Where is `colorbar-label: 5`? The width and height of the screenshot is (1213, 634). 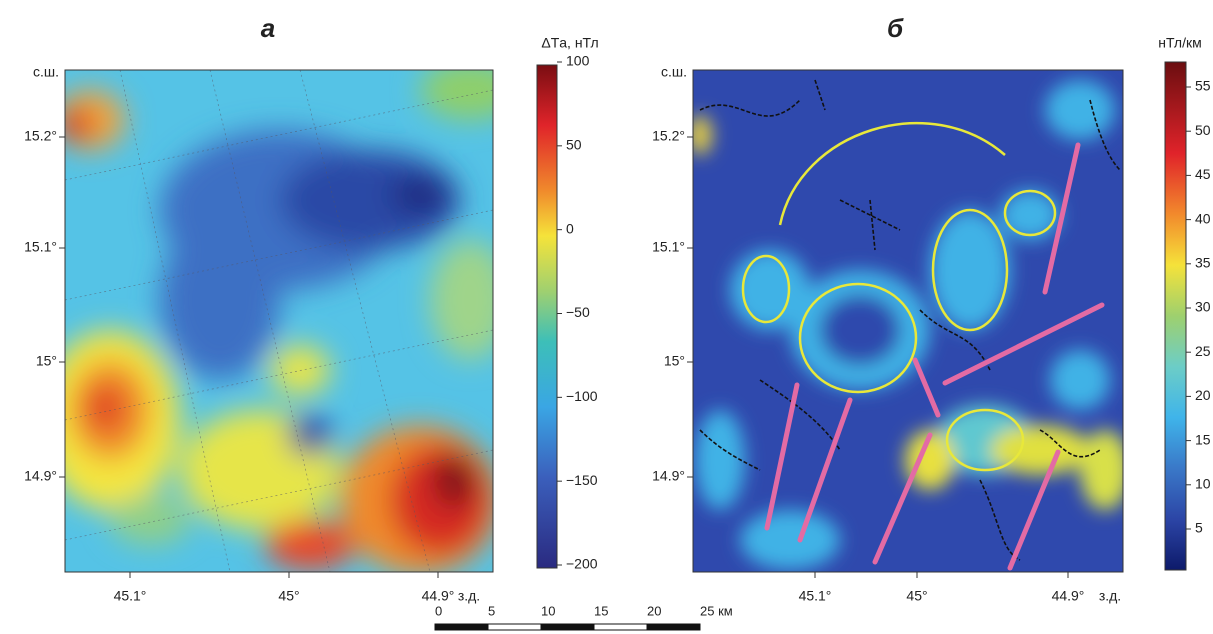
colorbar-label: 5 is located at coordinates (1199, 528).